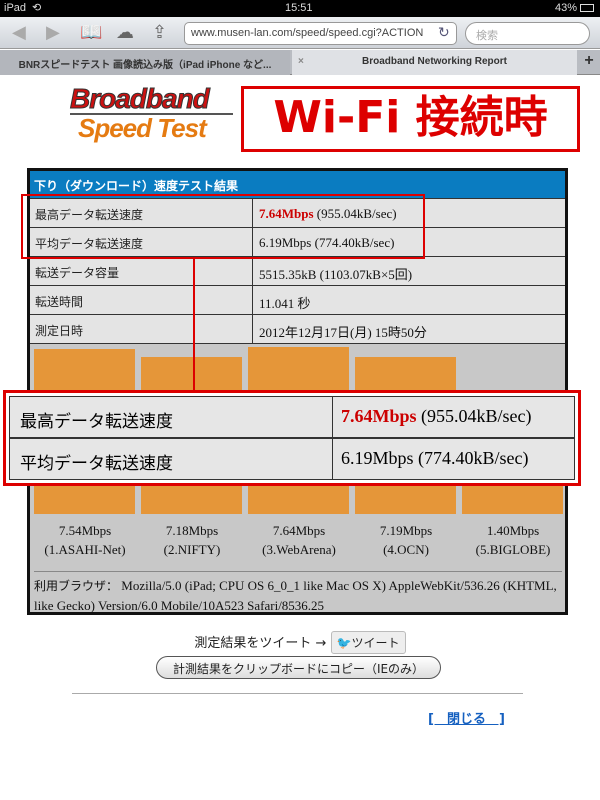 The image size is (600, 800). I want to click on wifi-banner: Wi-Fi 接続時, so click(410, 119).